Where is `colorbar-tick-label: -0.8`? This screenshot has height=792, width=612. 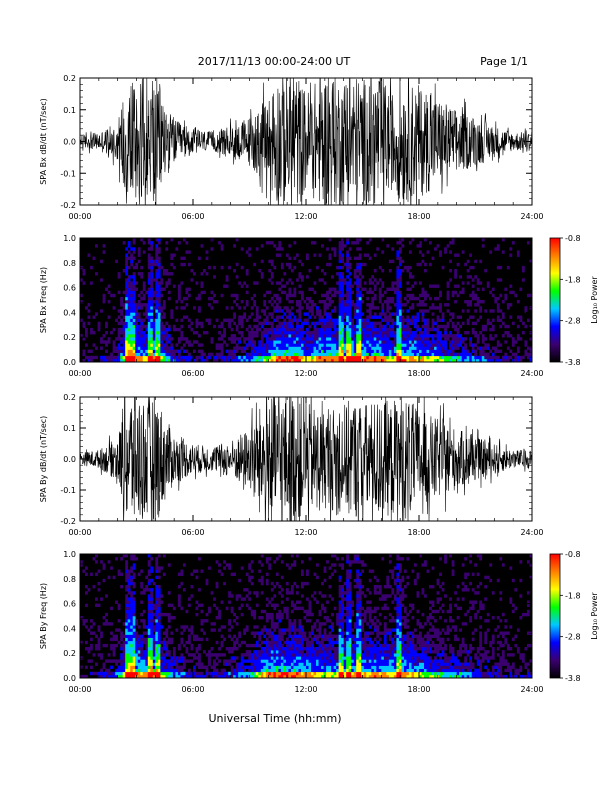
colorbar-tick-label: -0.8 is located at coordinates (573, 238).